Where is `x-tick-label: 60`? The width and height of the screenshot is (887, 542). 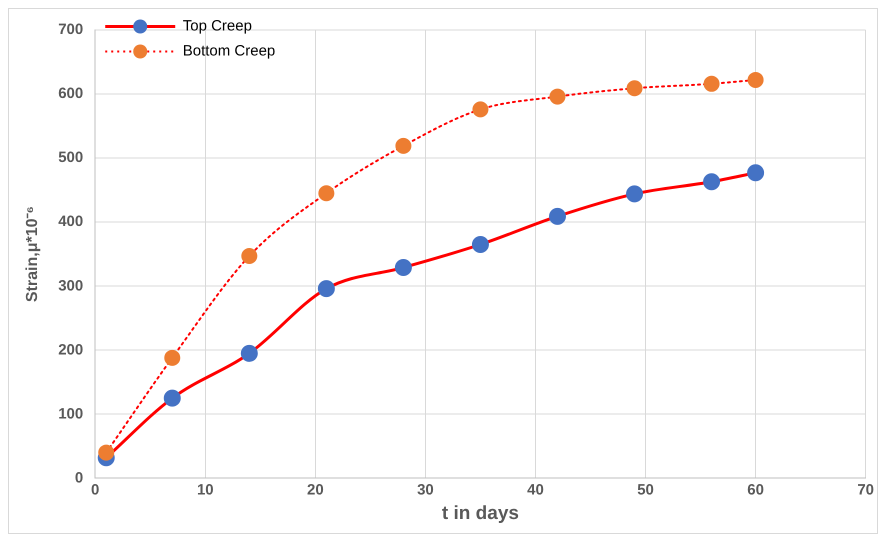
x-tick-label: 60 is located at coordinates (755, 489).